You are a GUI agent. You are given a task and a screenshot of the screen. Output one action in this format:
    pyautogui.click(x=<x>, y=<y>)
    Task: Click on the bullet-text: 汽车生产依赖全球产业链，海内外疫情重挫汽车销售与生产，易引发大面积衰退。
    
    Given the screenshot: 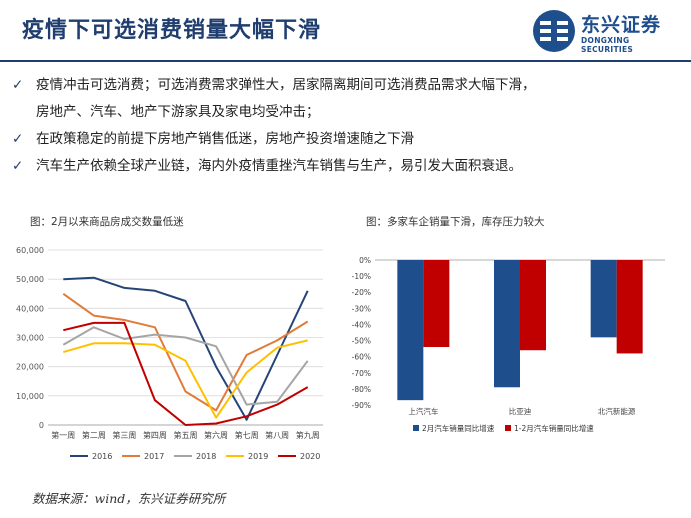 What is the action you would take?
    pyautogui.click(x=279, y=166)
    